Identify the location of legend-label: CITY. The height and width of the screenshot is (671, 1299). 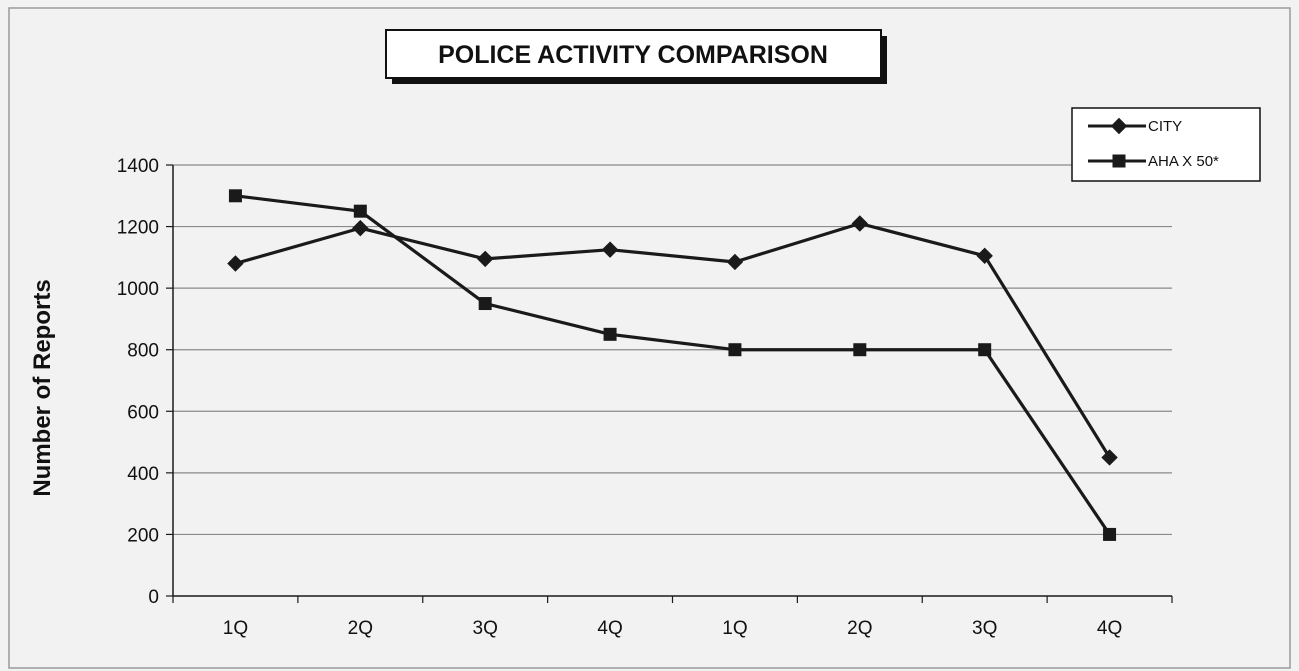
(1165, 126).